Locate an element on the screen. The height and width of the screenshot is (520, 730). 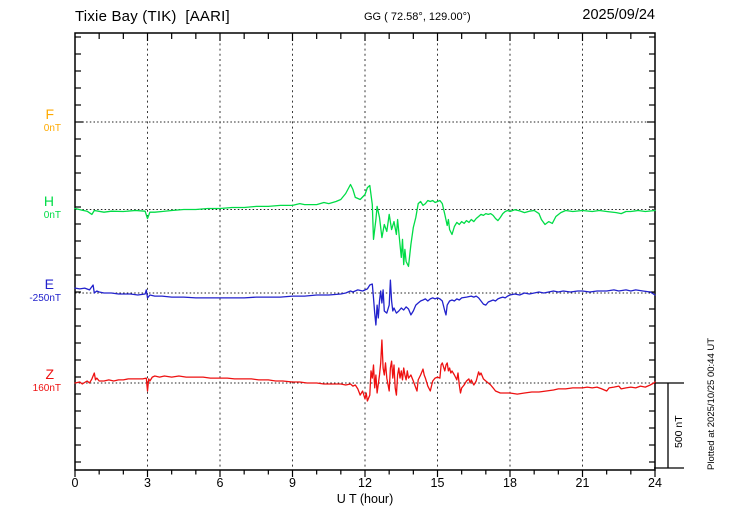
x-tick-label-0: 0 is located at coordinates (75, 483).